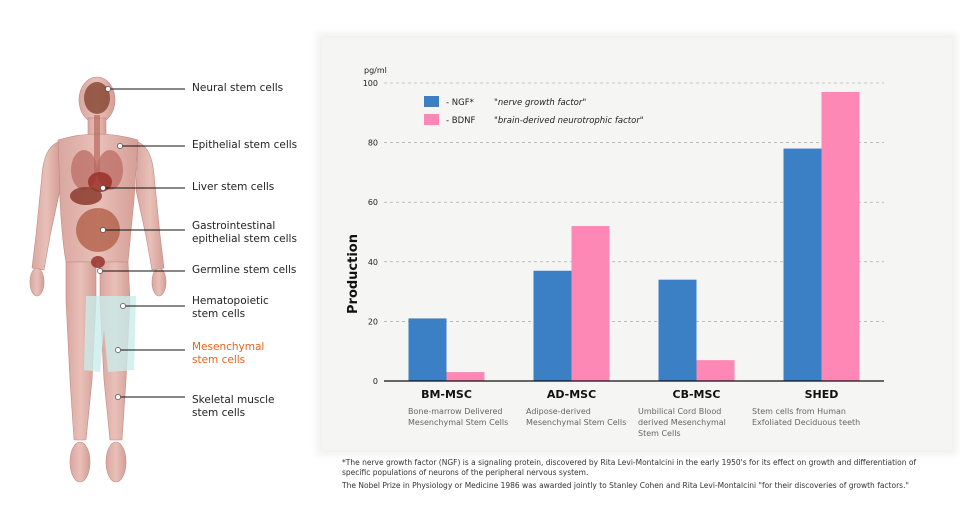 Image resolution: width=960 pixels, height=520 pixels. Describe the element at coordinates (715, 370) in the screenshot. I see `bar-cb-msc-bdnf` at that location.